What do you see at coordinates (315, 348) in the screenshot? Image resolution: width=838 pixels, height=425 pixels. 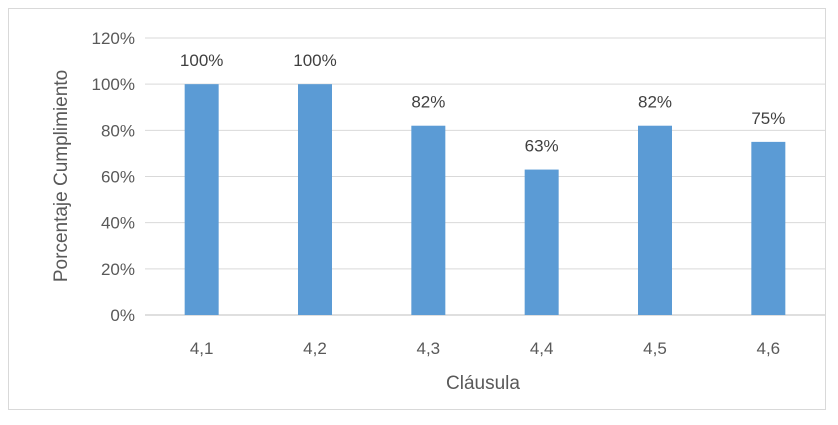 I see `x-tick-label: 4,2` at bounding box center [315, 348].